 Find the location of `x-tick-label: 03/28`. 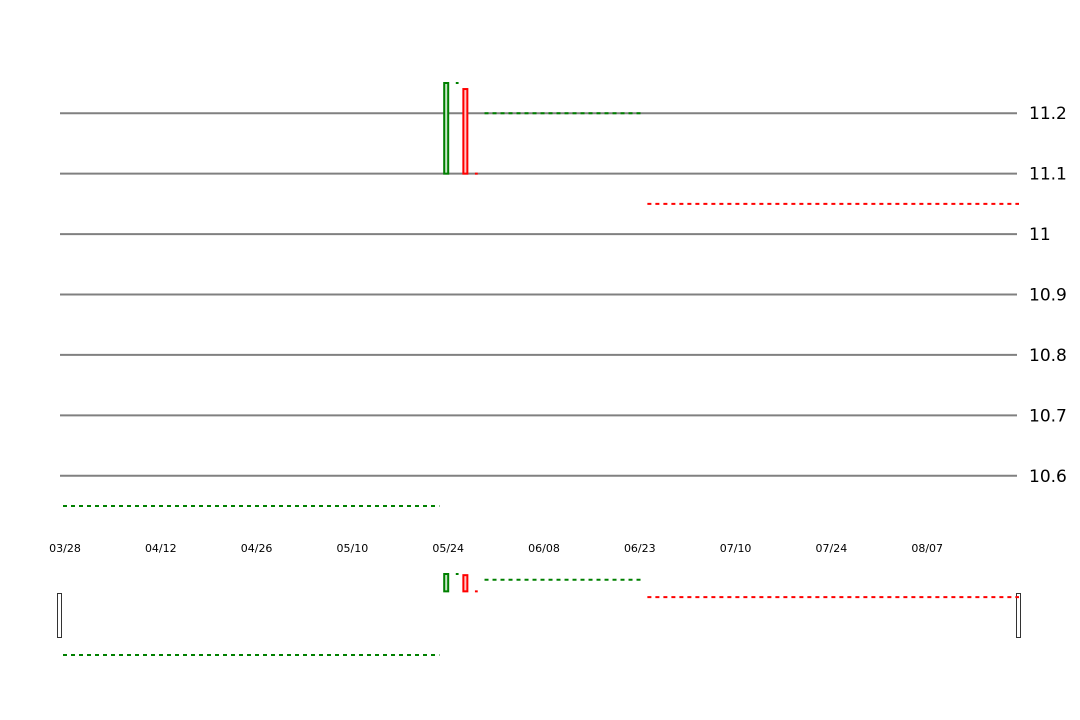

x-tick-label: 03/28 is located at coordinates (65, 548).